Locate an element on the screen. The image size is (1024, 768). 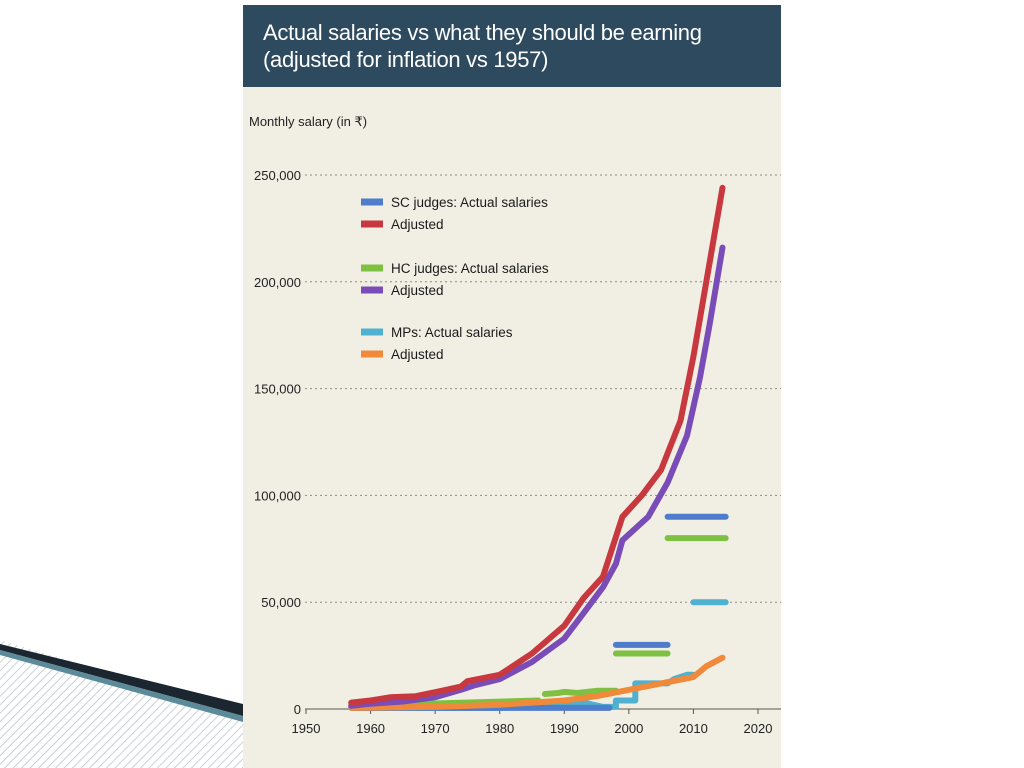
y-tick-label: 0 is located at coordinates (297, 709).